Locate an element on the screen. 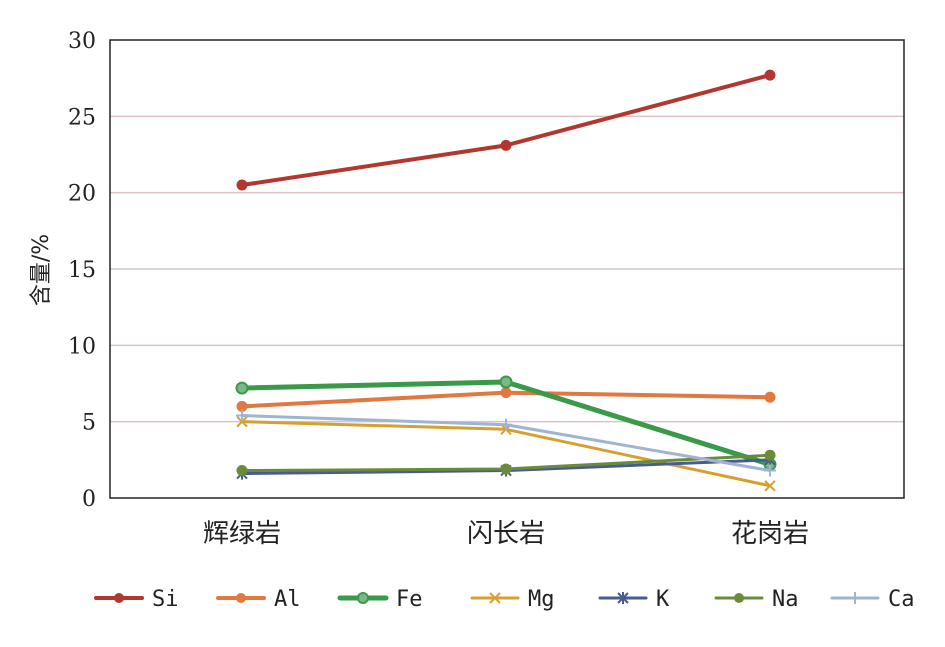 This screenshot has height=647, width=945. y-tick-label: 5 is located at coordinates (89, 423).